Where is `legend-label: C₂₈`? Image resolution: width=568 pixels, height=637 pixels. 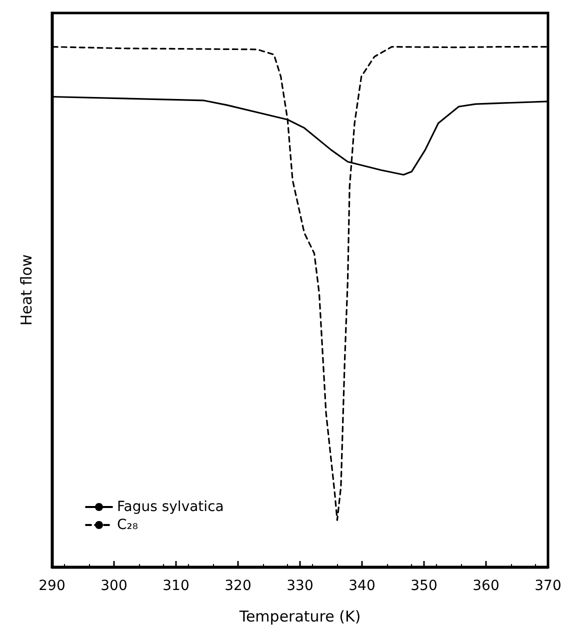 legend-label: C₂₈ is located at coordinates (127, 525).